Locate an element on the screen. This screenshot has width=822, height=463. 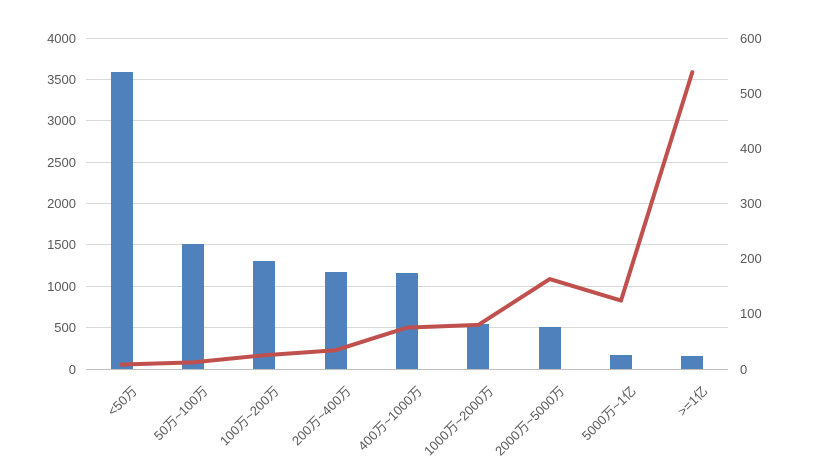
left-axis-tick-label: 2500 is located at coordinates (61, 162).